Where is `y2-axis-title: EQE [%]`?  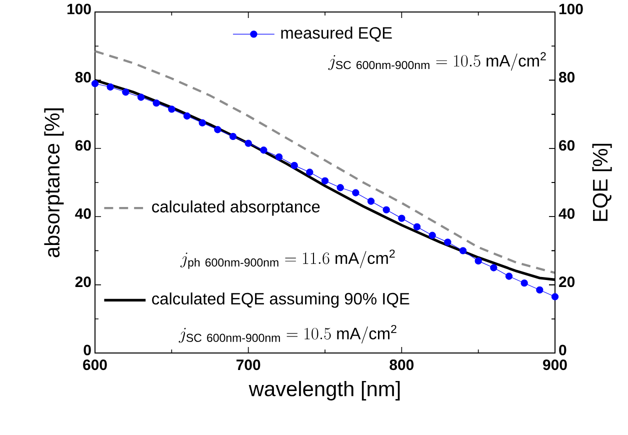
y2-axis-title: EQE [%] is located at coordinates (602, 182).